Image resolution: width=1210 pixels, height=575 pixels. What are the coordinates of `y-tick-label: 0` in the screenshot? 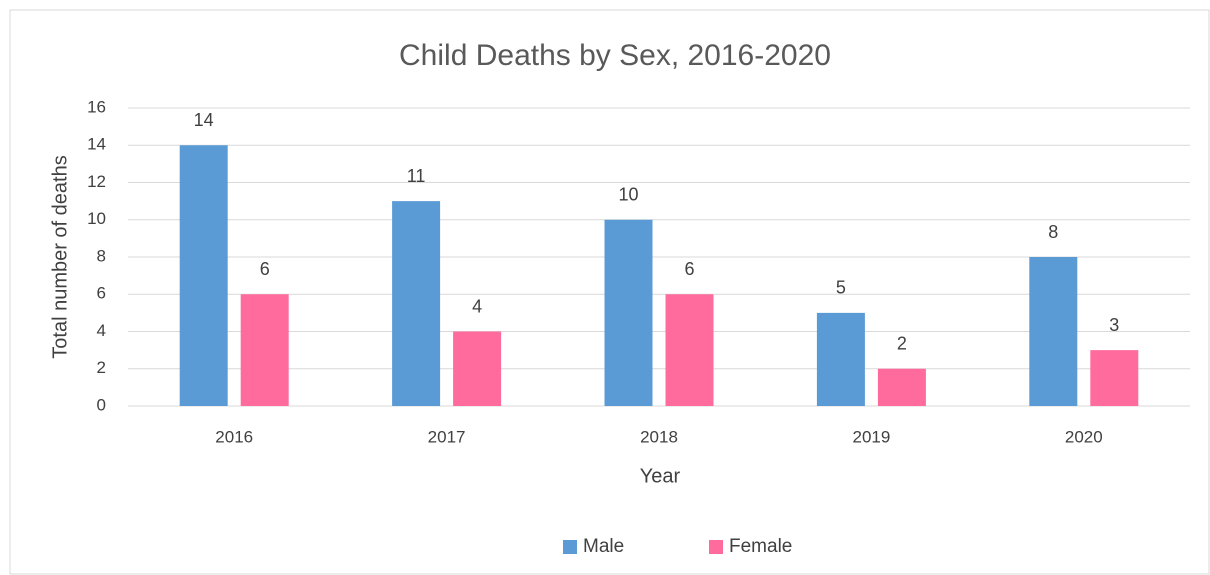 It's located at (101, 404).